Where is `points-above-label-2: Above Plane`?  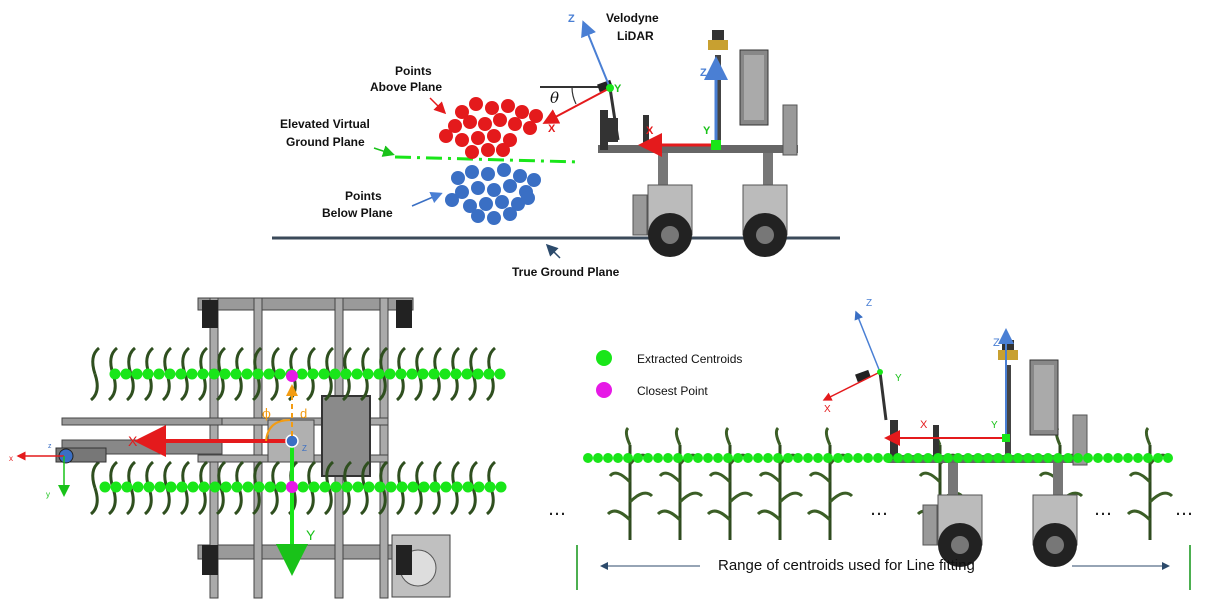
points-above-label-2: Above Plane is located at coordinates (406, 87).